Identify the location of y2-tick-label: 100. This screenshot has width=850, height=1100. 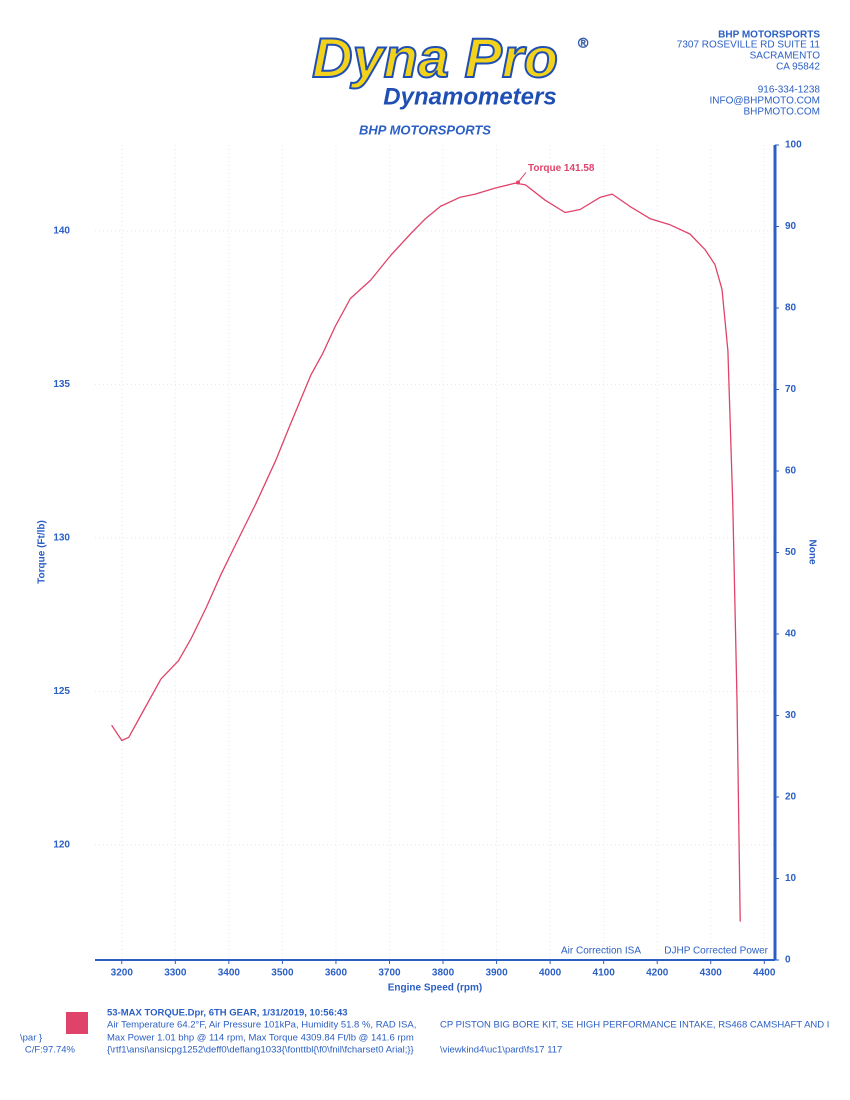
(793, 145).